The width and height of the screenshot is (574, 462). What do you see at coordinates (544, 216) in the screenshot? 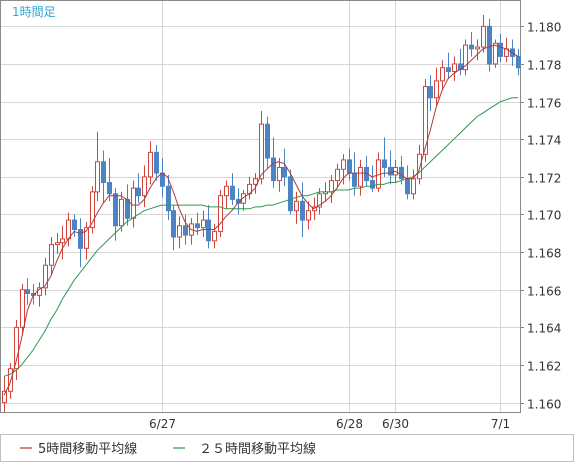
I see `y-tick-label: 1.170` at bounding box center [544, 216].